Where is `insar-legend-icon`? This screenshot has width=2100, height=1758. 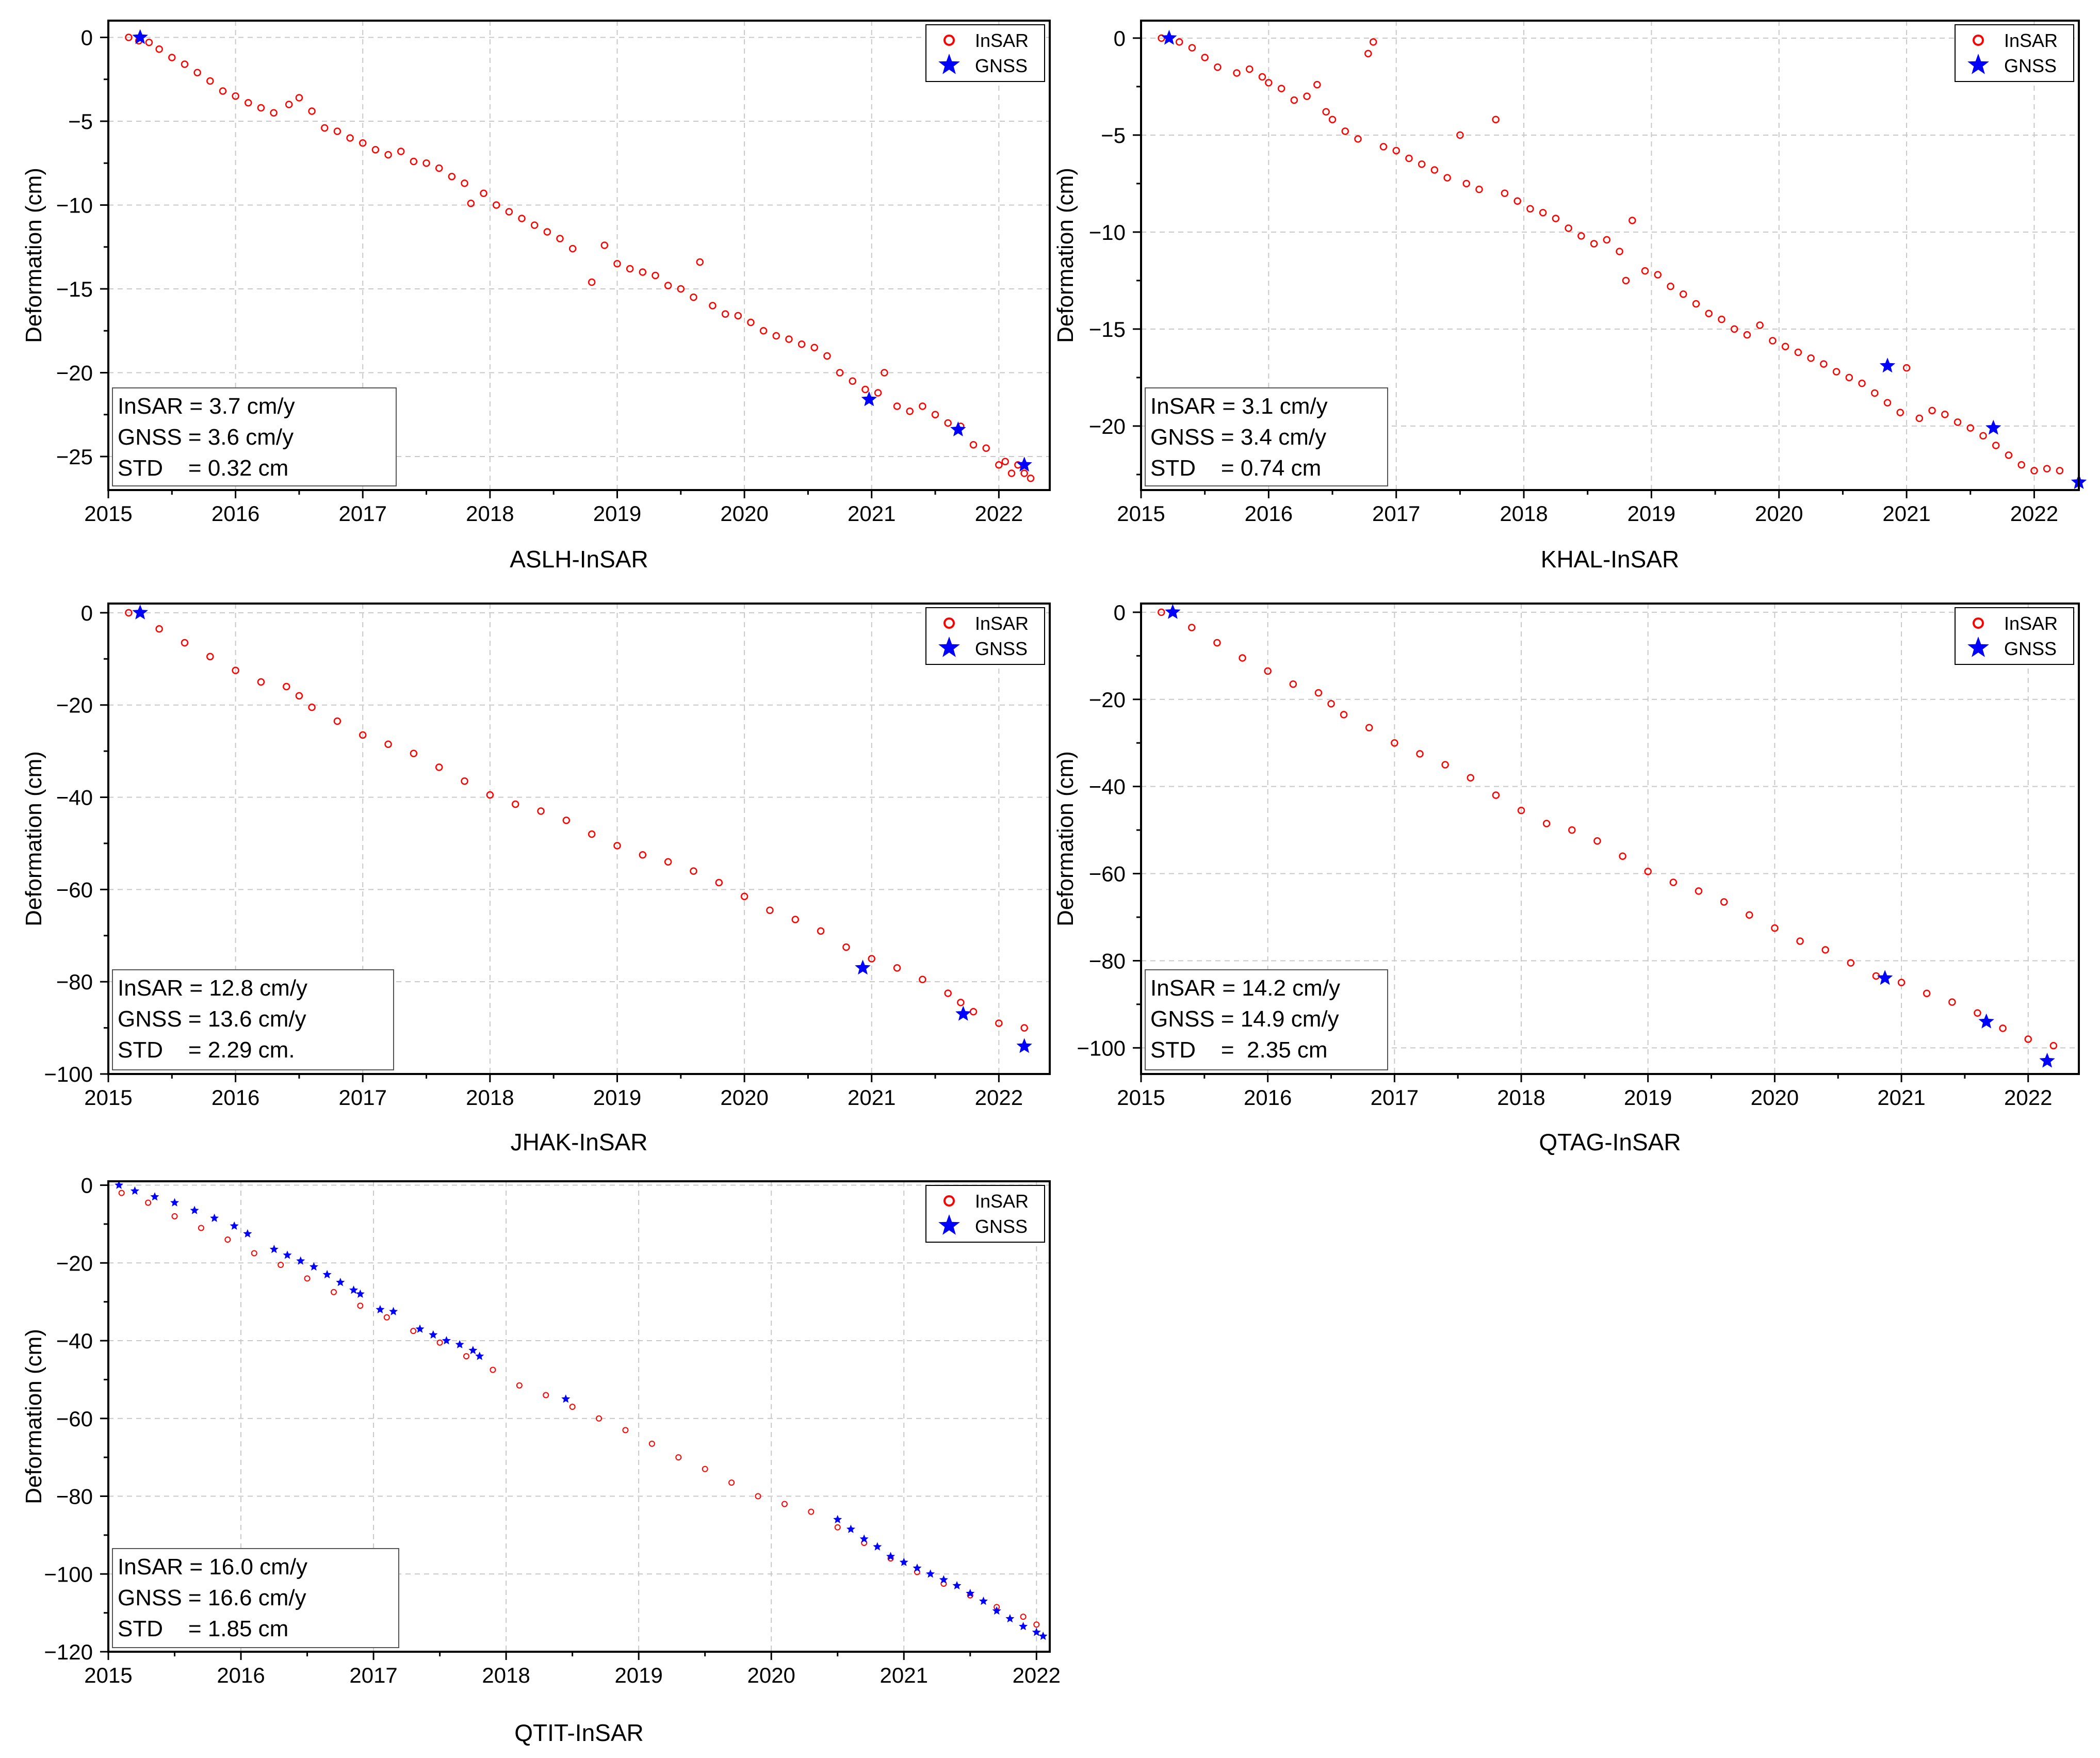
insar-legend-icon is located at coordinates (949, 1201).